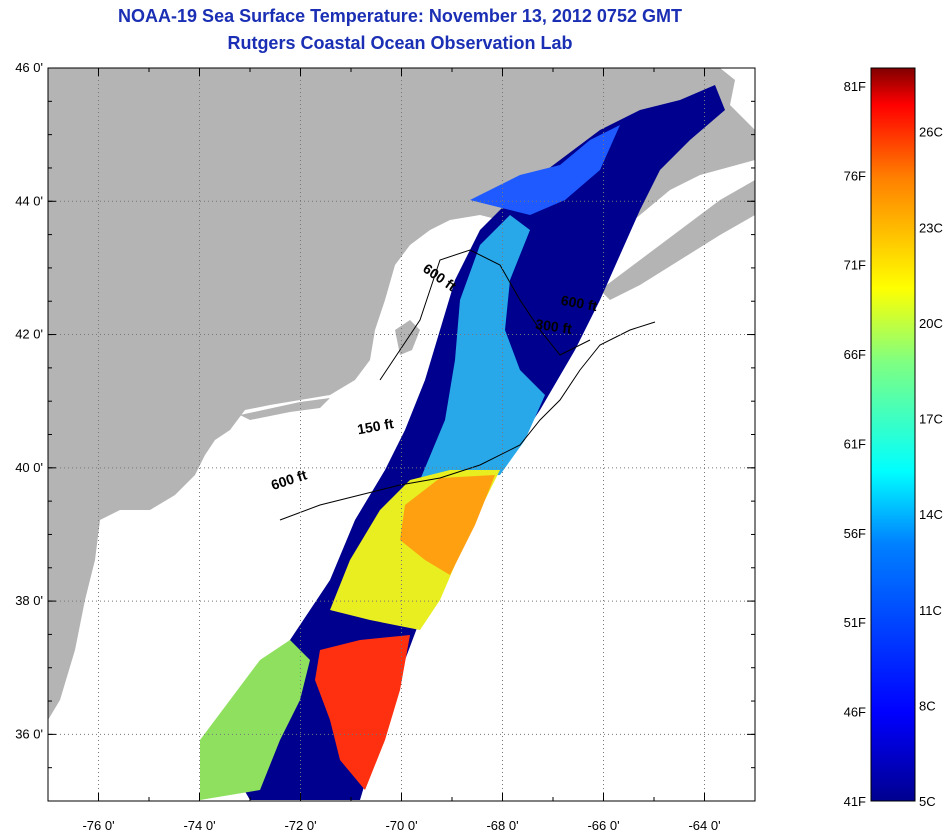  Describe the element at coordinates (29, 200) in the screenshot. I see `lat-tick-label: 44 0'` at that location.